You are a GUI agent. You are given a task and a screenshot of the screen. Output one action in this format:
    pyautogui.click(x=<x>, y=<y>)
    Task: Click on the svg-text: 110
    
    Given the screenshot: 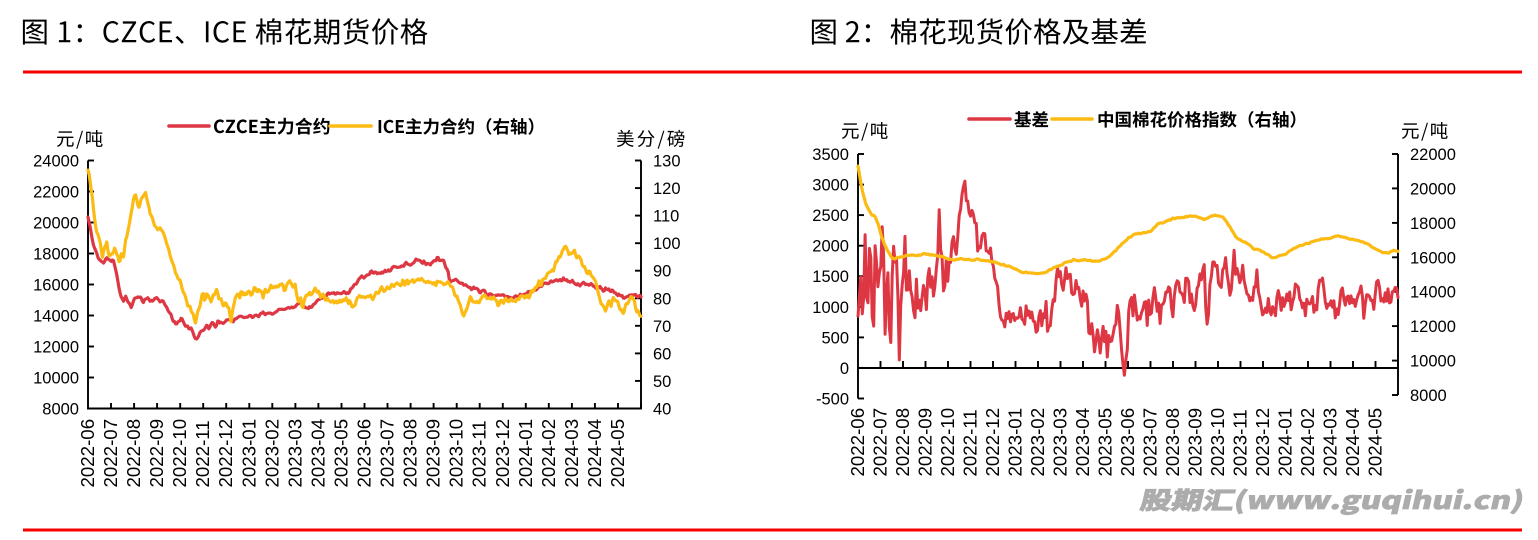 What is the action you would take?
    pyautogui.click(x=666, y=217)
    